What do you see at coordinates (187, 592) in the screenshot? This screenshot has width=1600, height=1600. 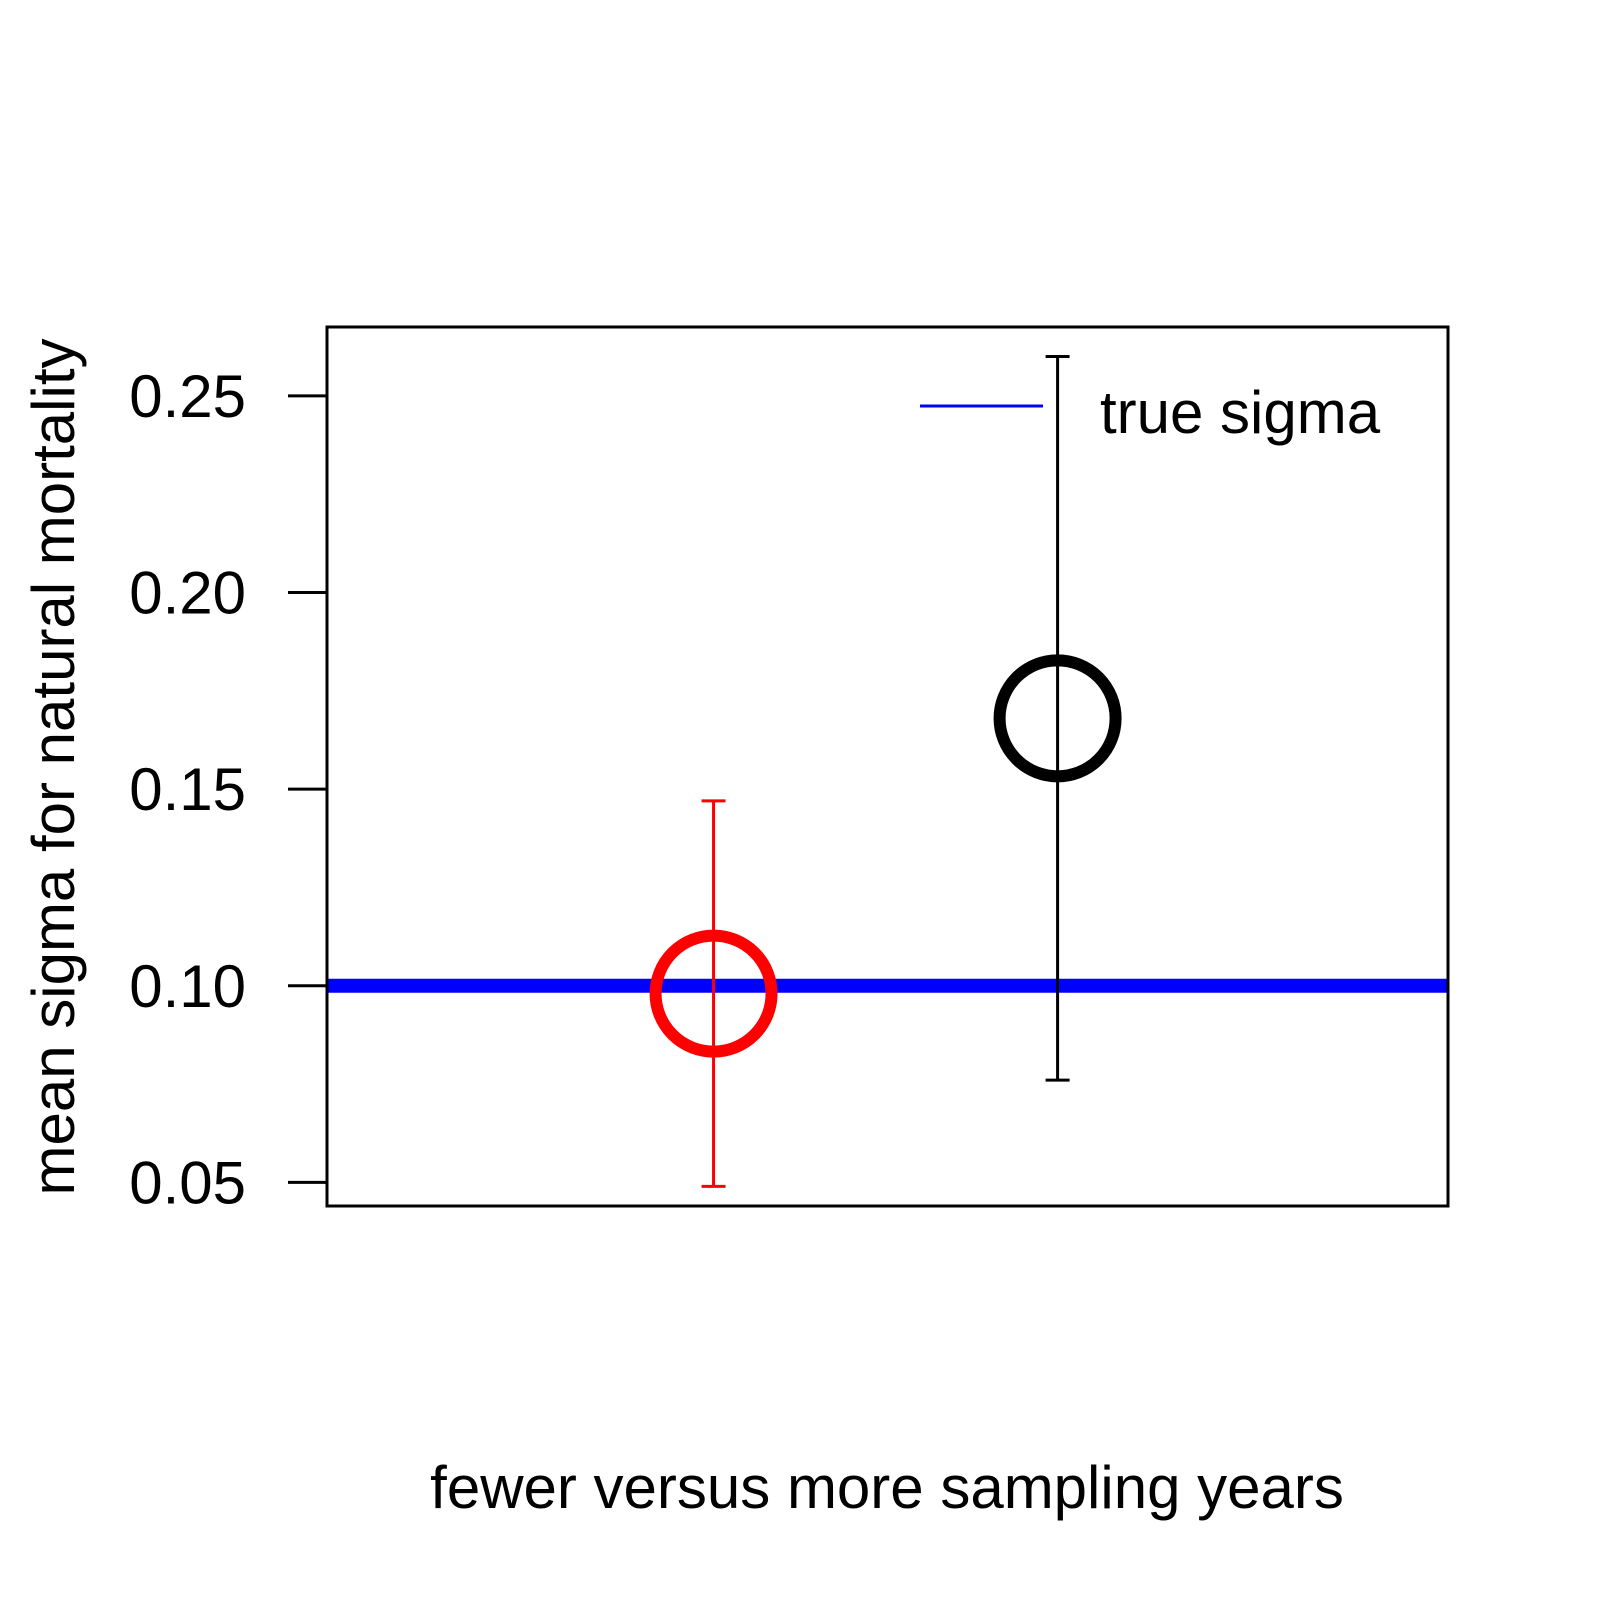 I see `y-tick-label: 0.20` at bounding box center [187, 592].